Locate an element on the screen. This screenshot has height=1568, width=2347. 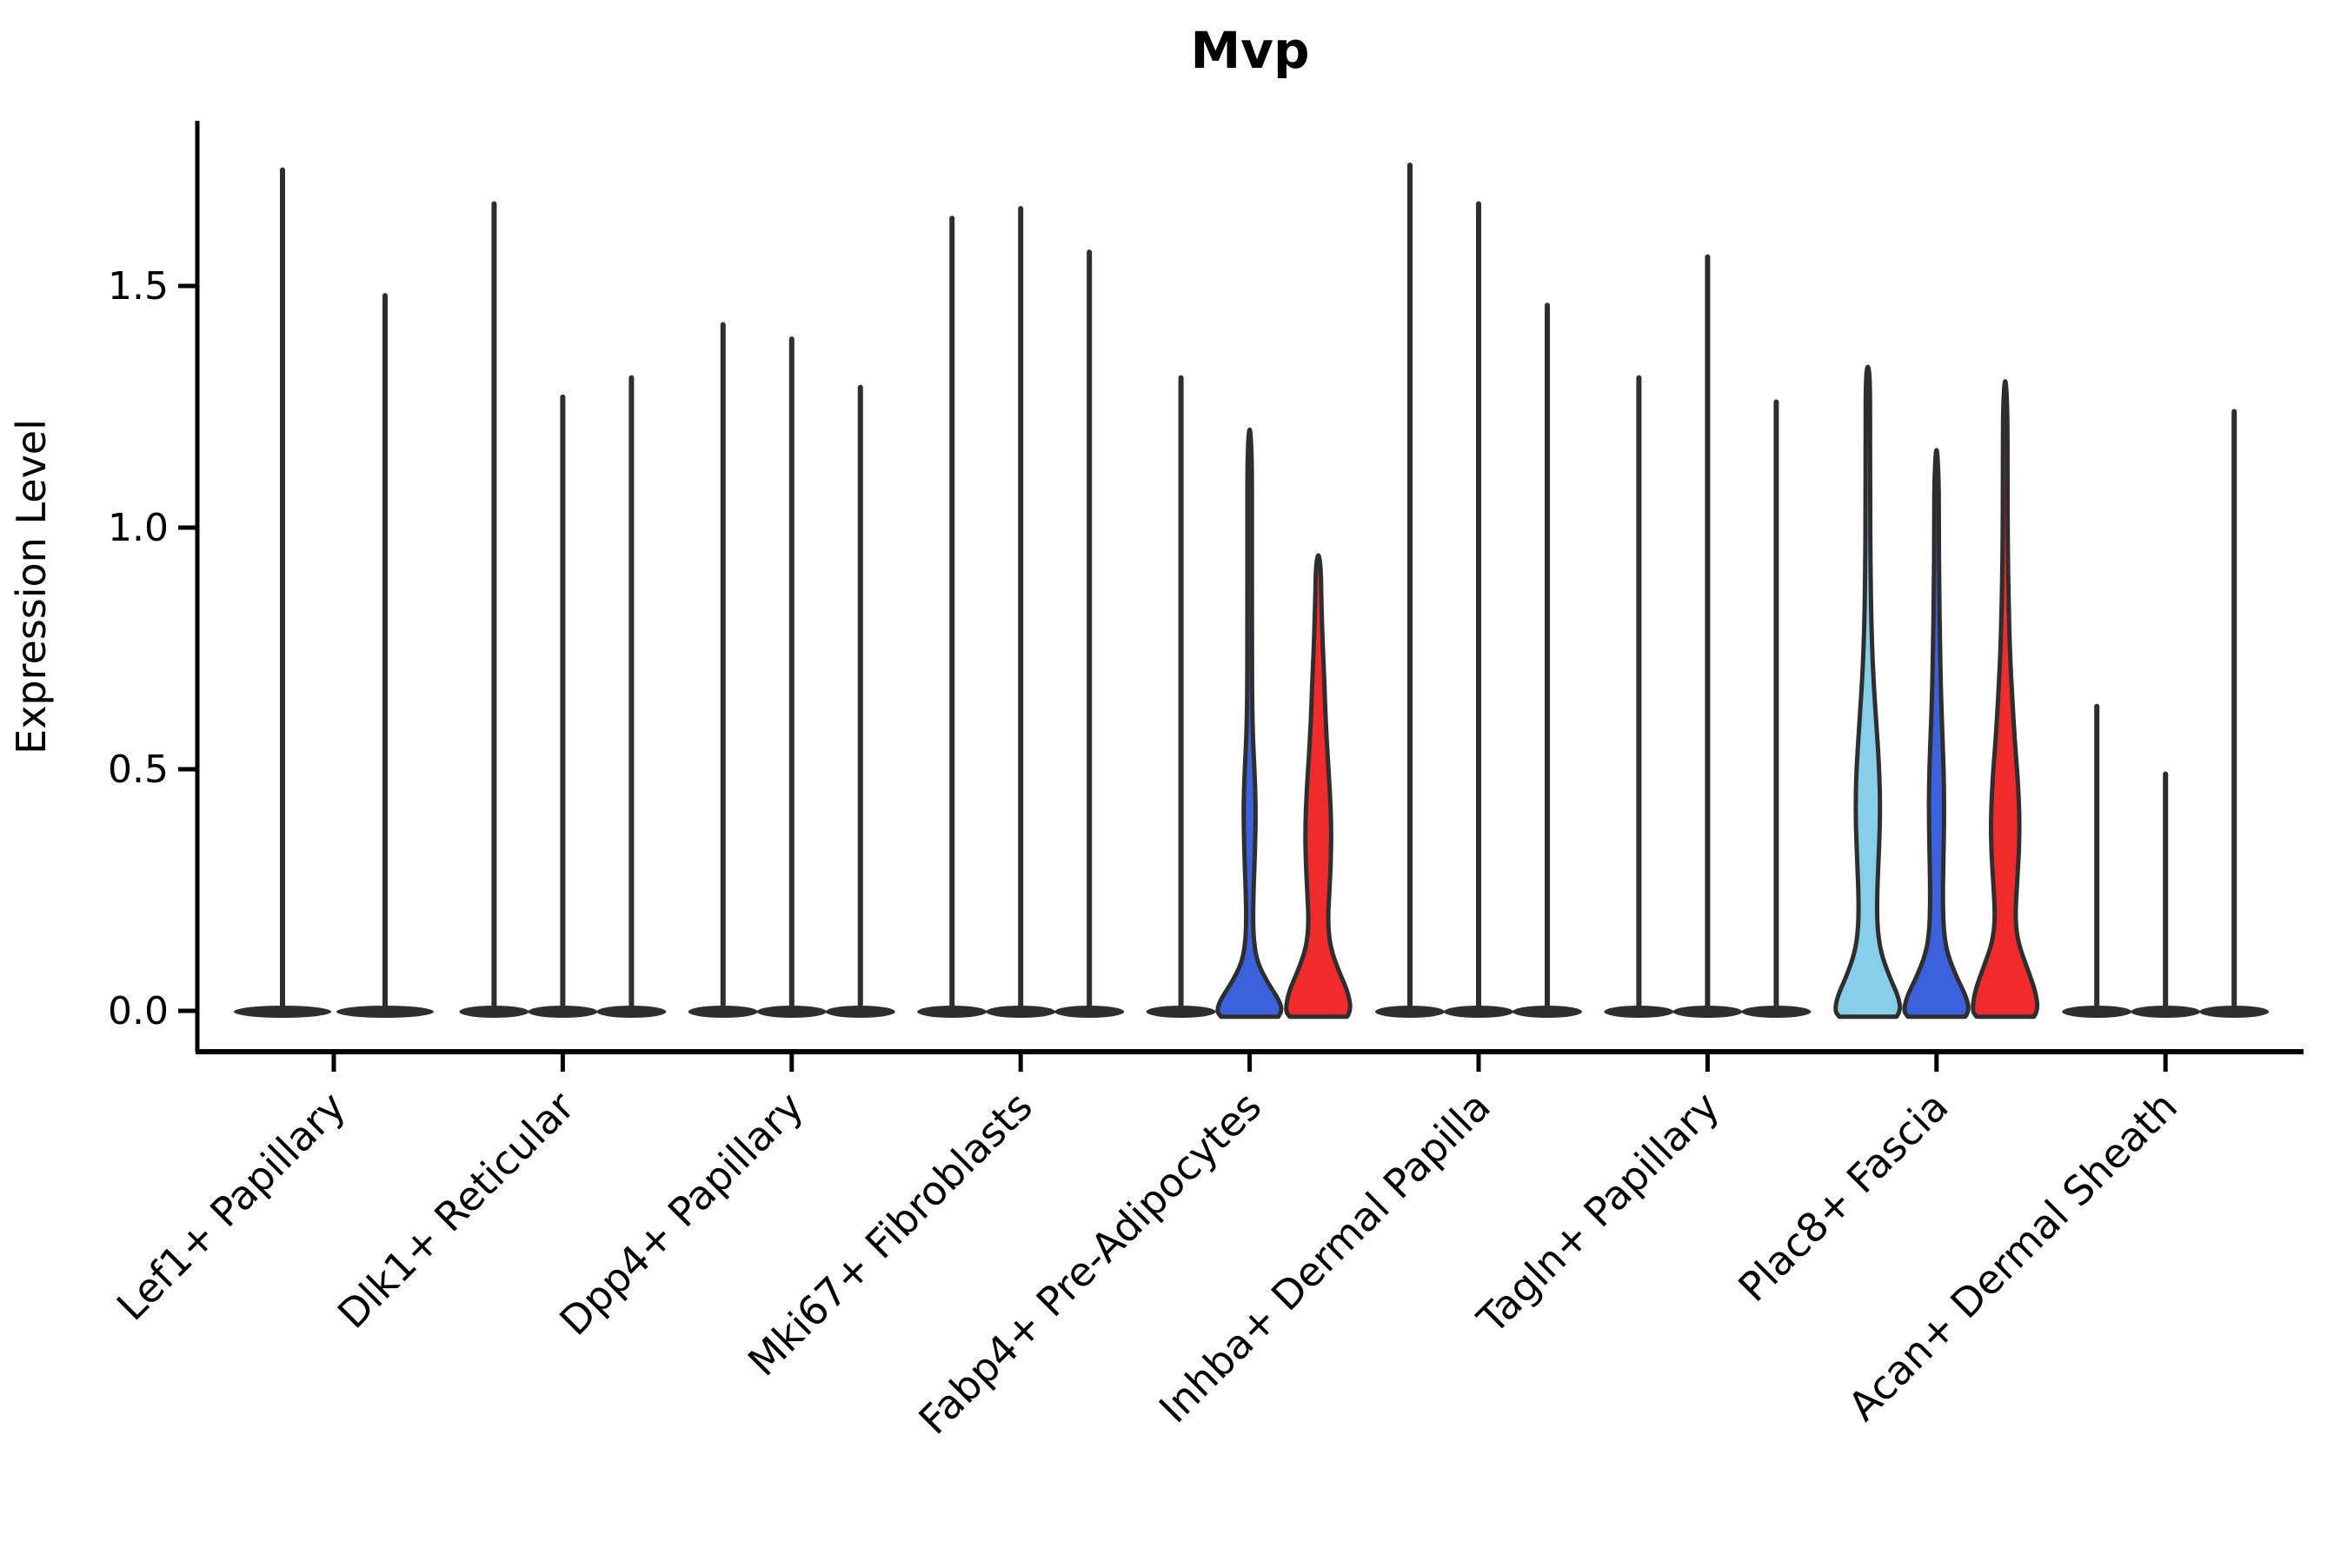
x-tick-label: Lef1+ Papillary is located at coordinates (231, 1206).